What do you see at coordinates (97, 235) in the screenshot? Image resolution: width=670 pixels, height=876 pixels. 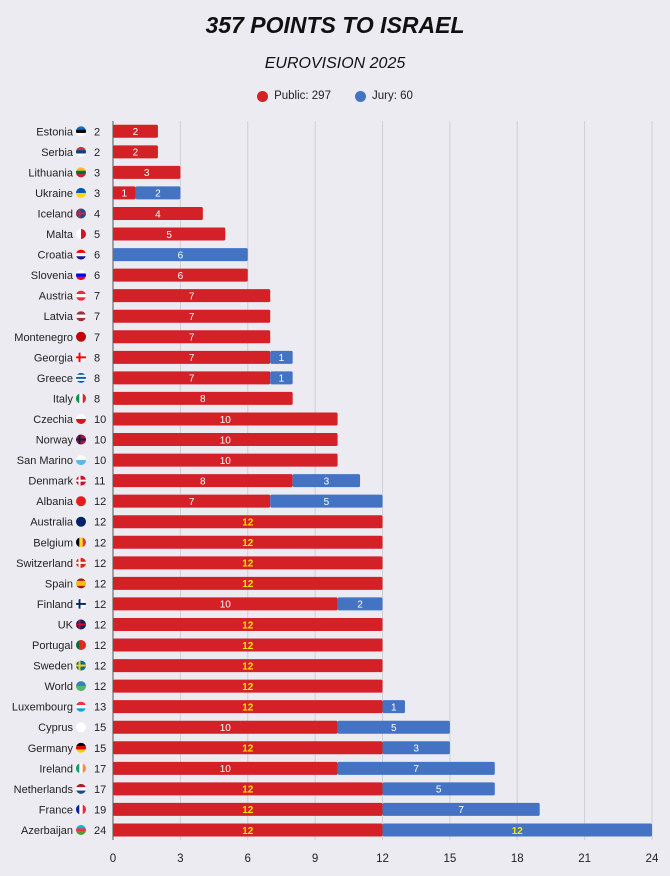 I see `total-label-malta: 5` at bounding box center [97, 235].